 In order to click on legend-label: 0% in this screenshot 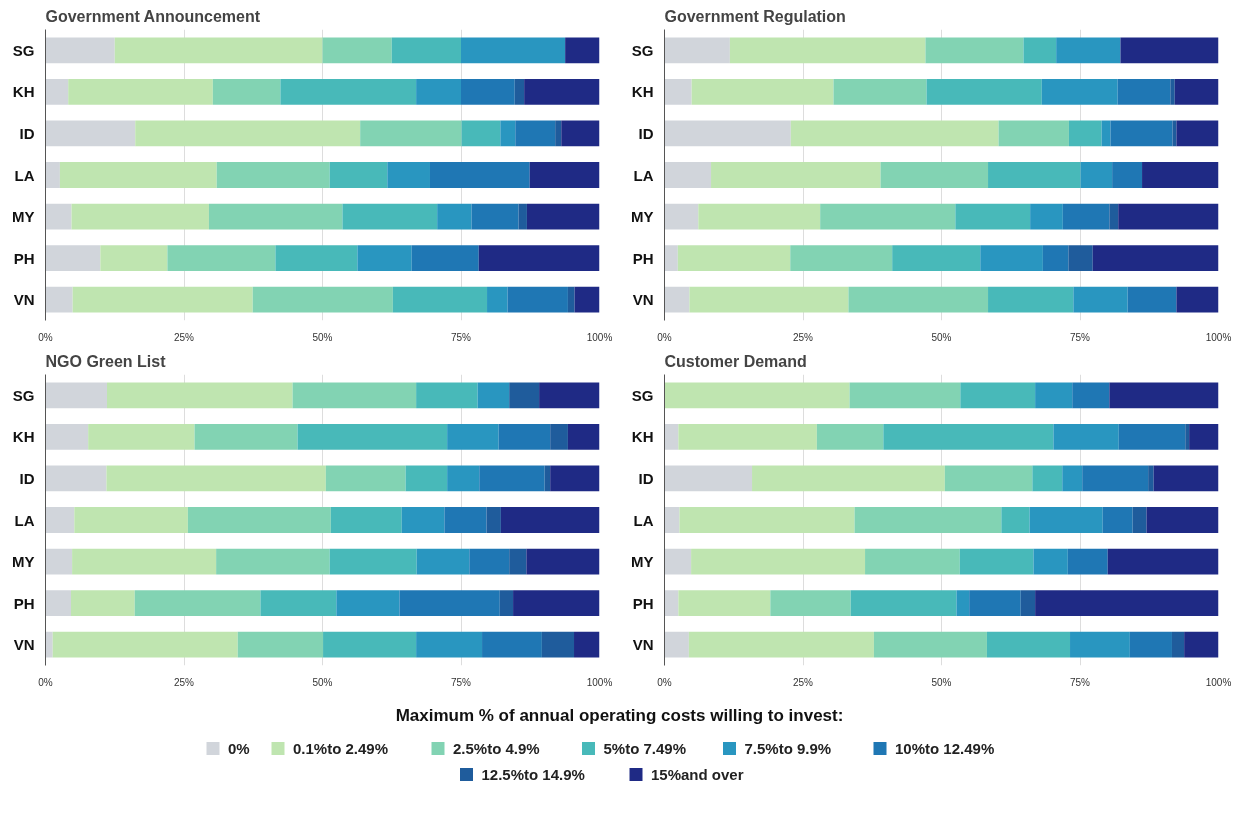, I will do `click(239, 748)`.